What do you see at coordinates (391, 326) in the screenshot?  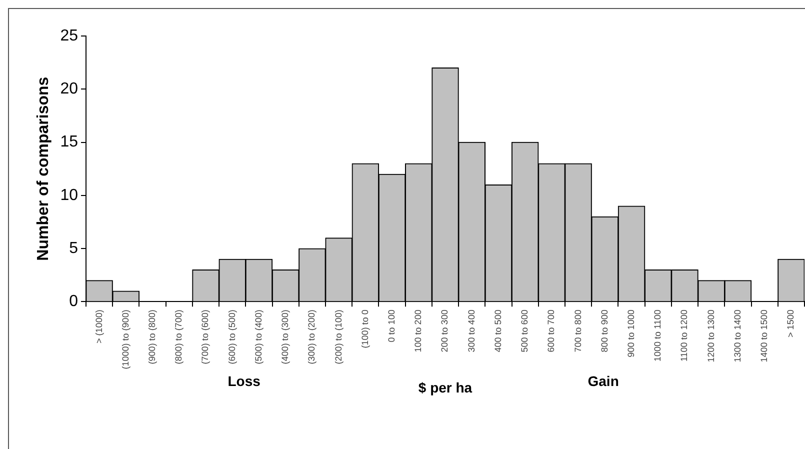 I see `x-tick-label: 0 to 100` at bounding box center [391, 326].